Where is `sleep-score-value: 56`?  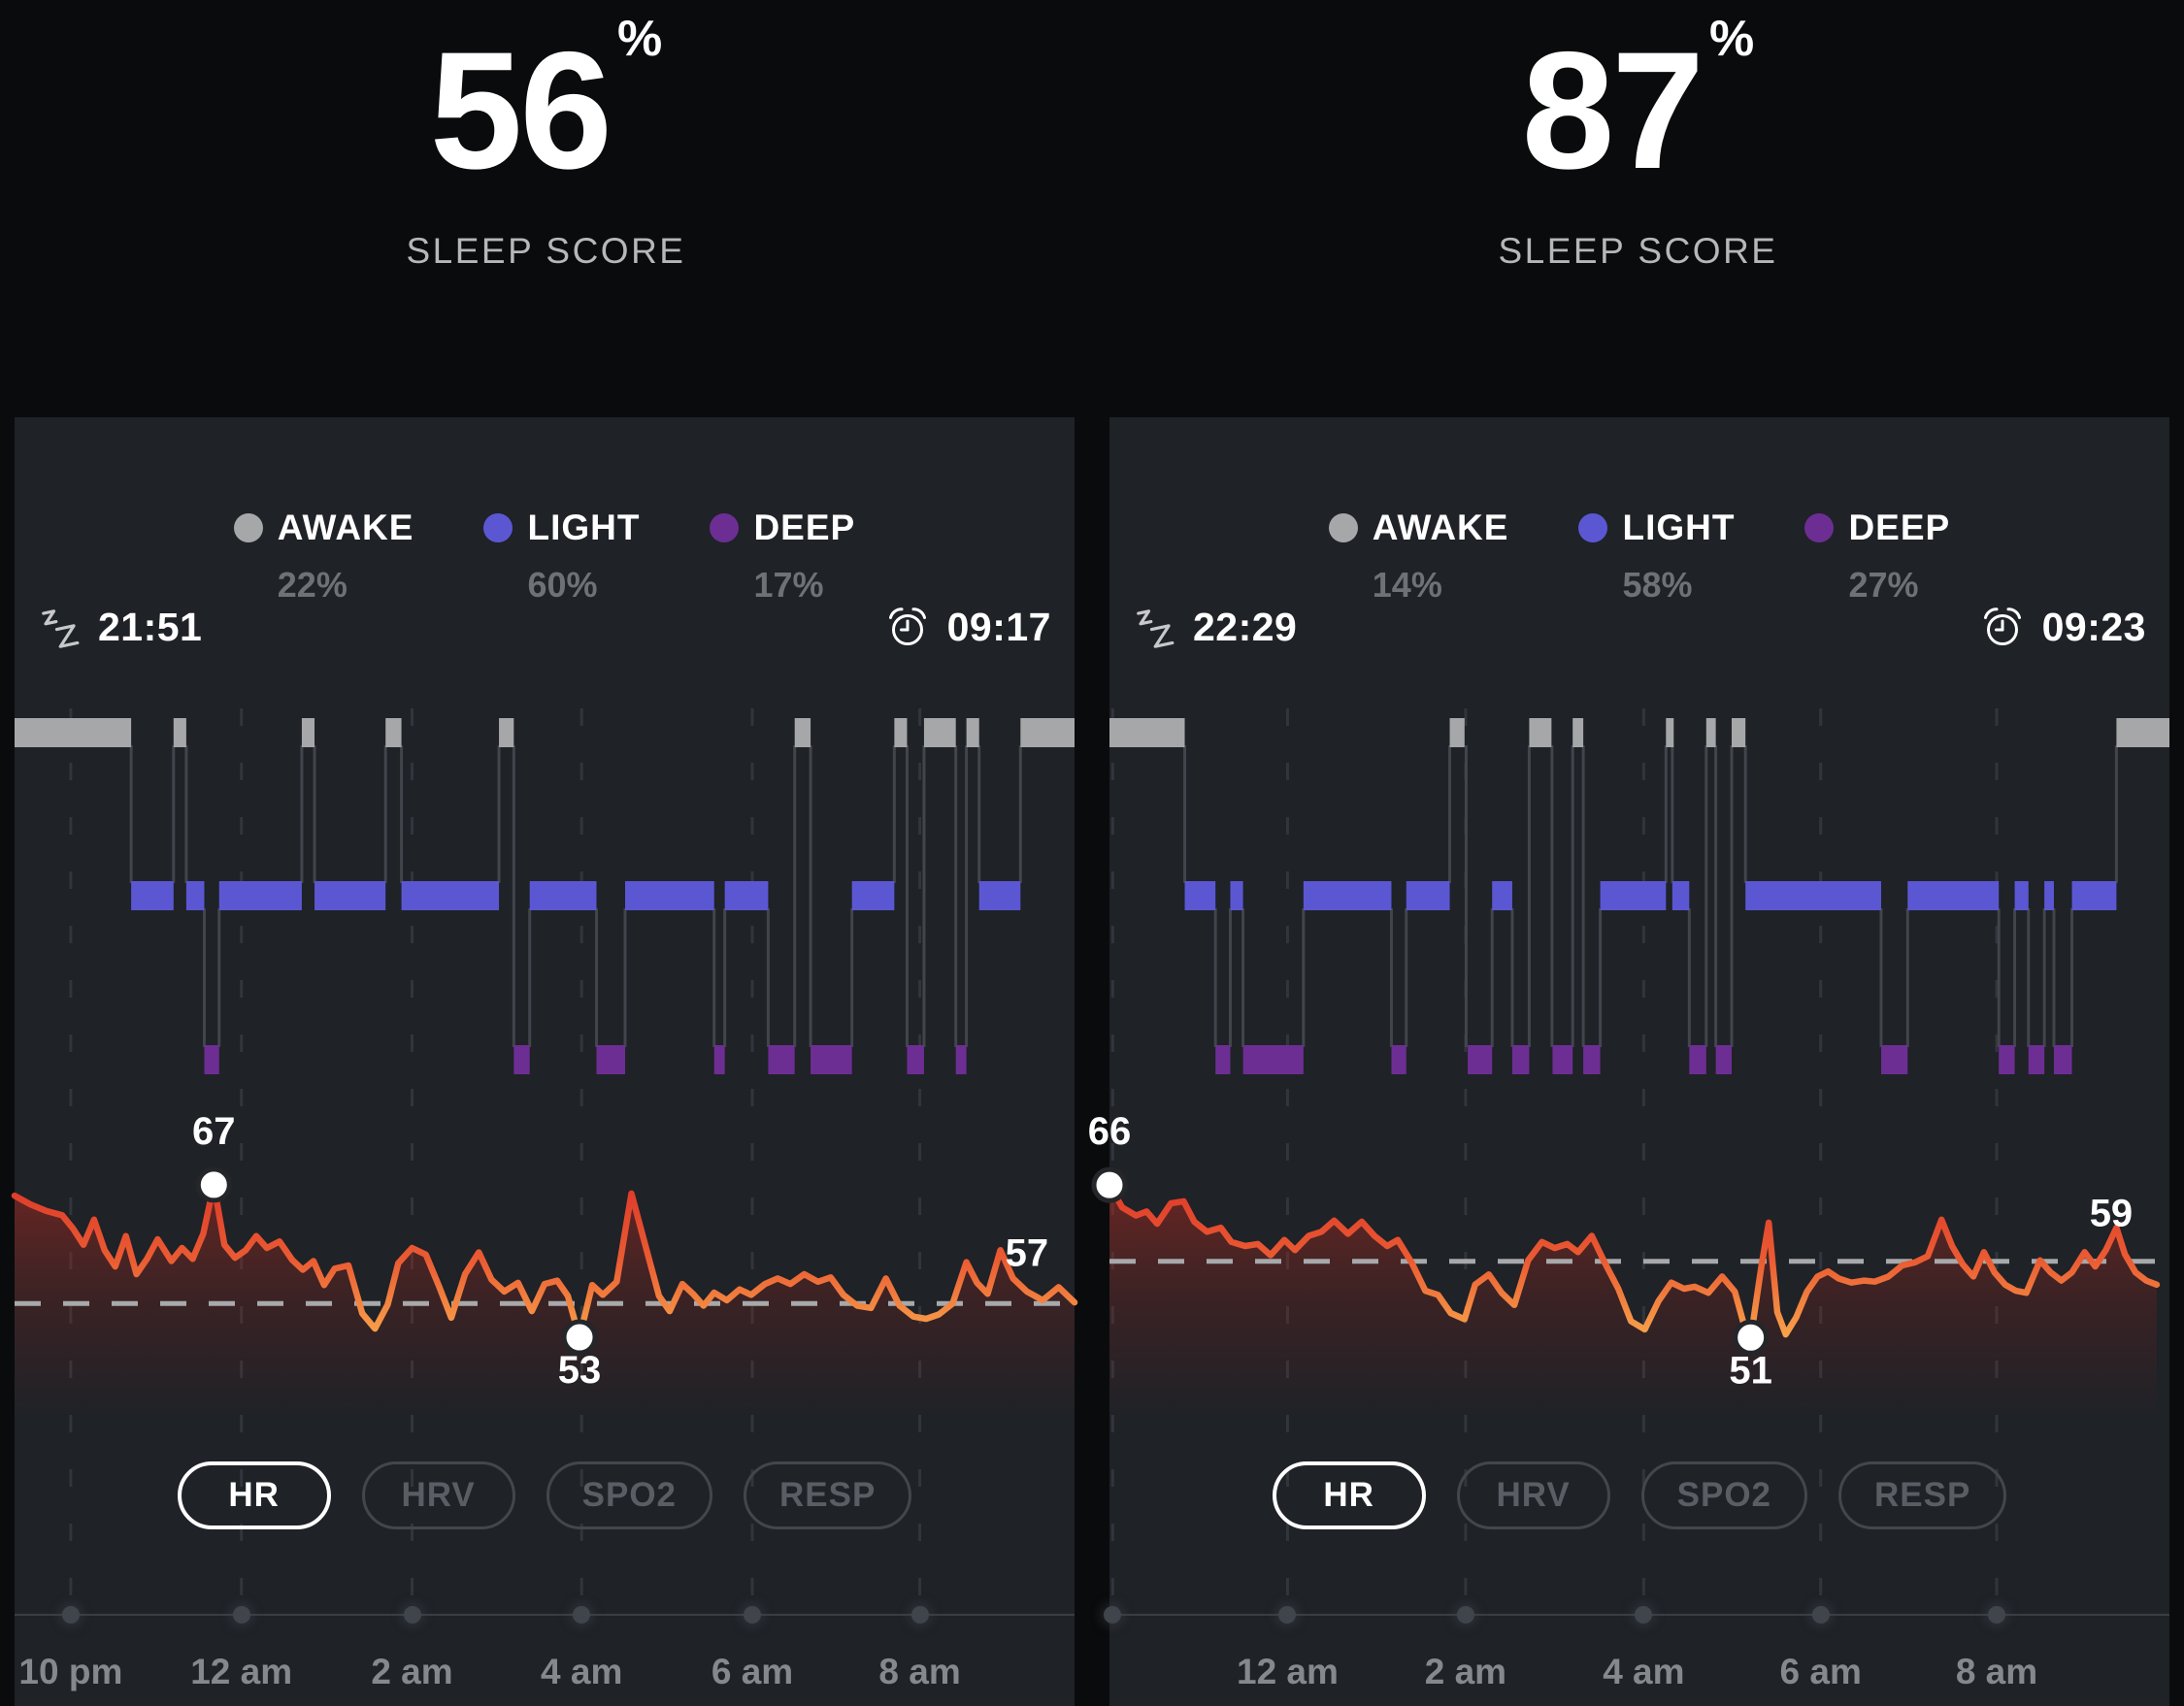 sleep-score-value: 56 is located at coordinates (520, 111).